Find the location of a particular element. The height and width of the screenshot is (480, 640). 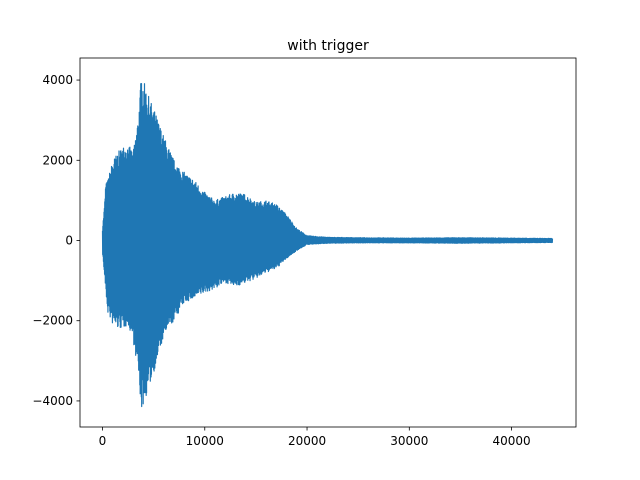

y-axis: −4000 −2000 0 2000 4000 is located at coordinates (56, 240).